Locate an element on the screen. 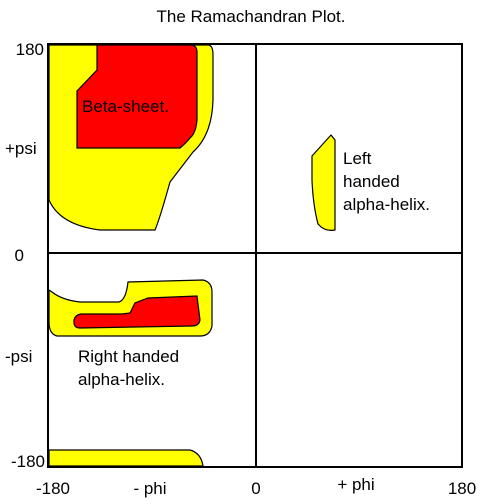 The width and height of the screenshot is (488, 504). left-helix-label-line1: Left is located at coordinates (357, 158).